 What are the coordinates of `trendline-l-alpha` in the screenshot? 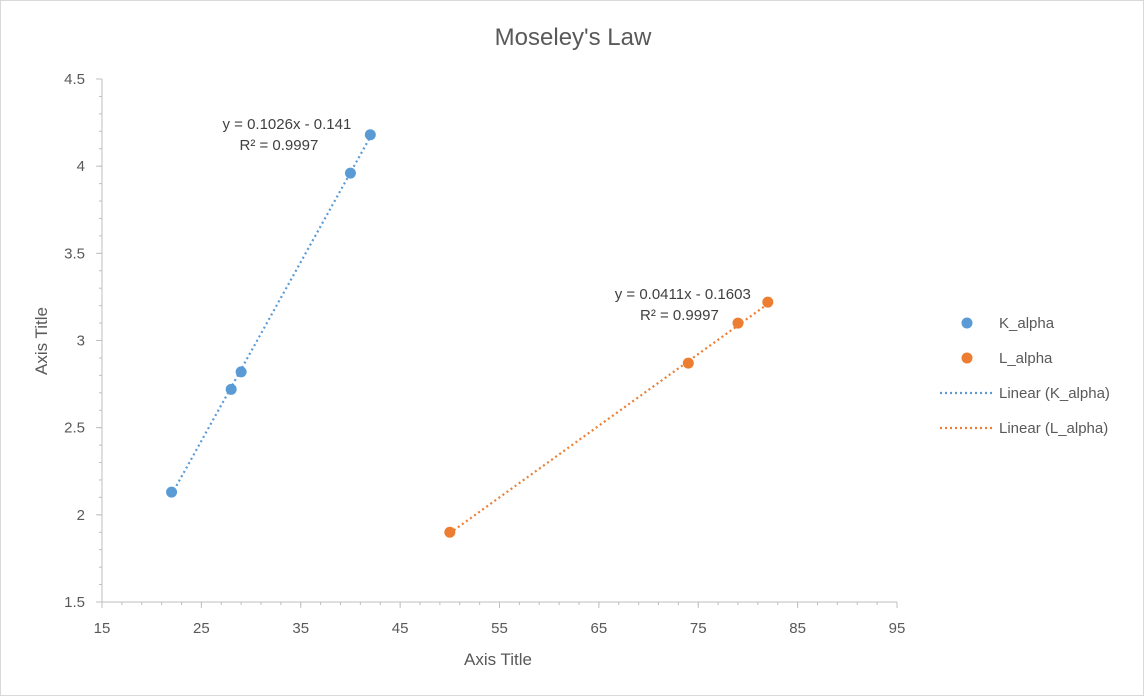 It's located at (609, 419).